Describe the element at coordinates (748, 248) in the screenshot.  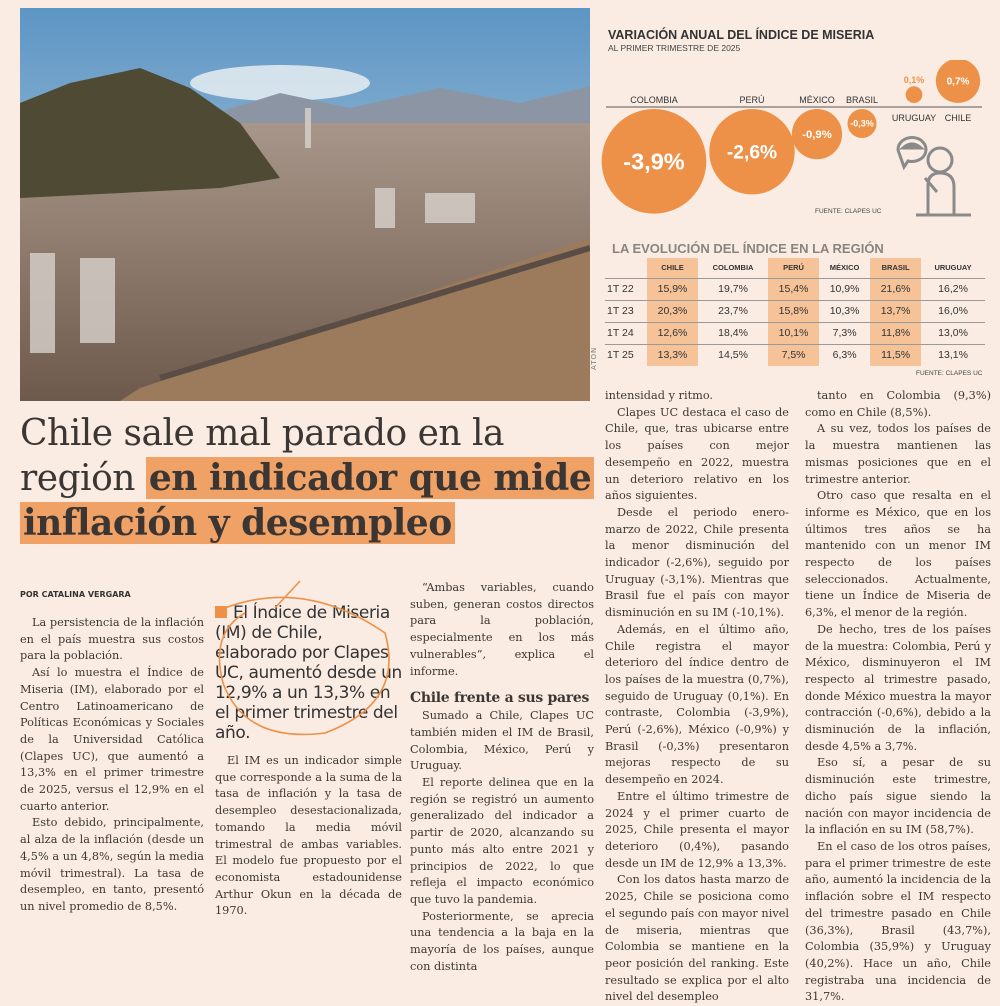
I see `table-title: LA EVOLUCIÓN DEL ÍNDICE EN LA REGIÓN` at that location.